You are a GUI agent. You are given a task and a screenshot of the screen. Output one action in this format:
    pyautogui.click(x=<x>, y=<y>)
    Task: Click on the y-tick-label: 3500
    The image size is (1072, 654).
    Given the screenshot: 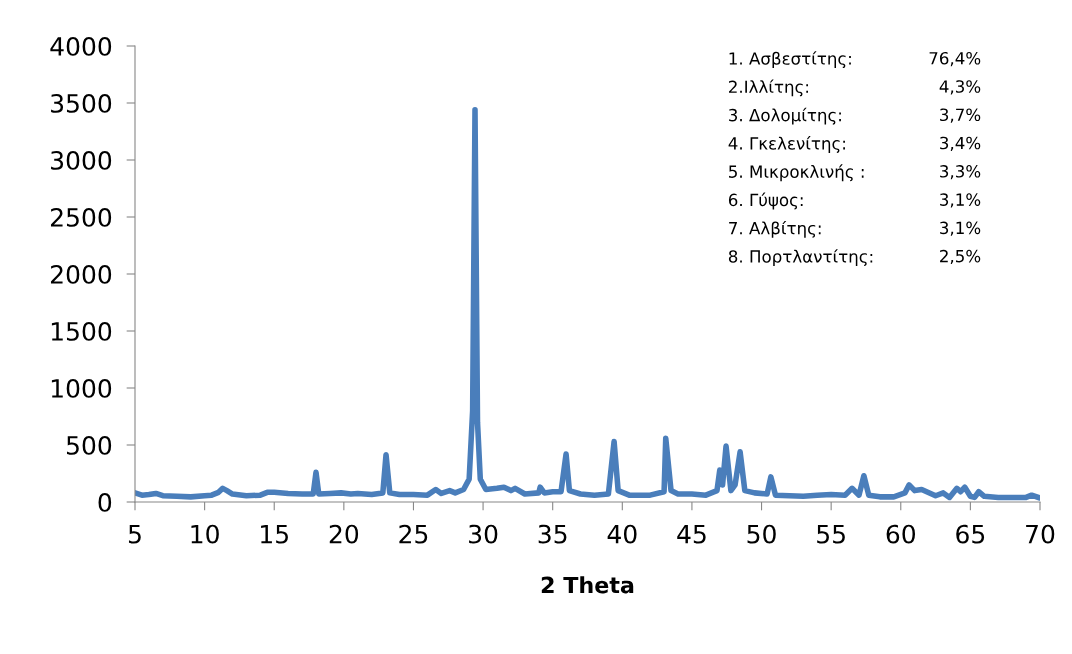 What is the action you would take?
    pyautogui.click(x=81, y=103)
    